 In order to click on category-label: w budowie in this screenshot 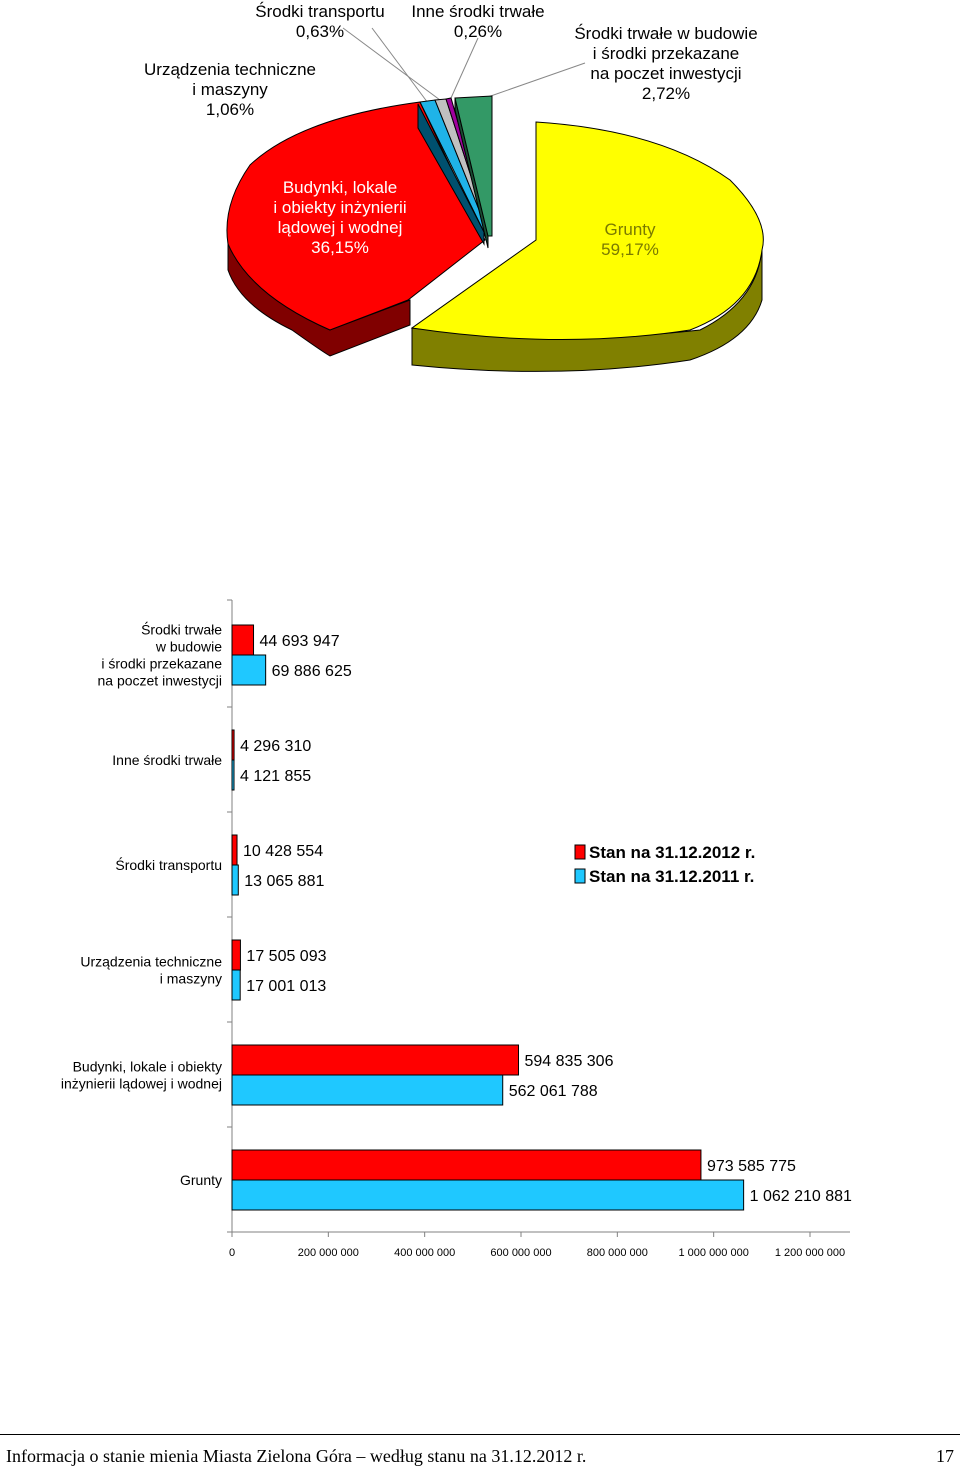, I will do `click(188, 647)`.